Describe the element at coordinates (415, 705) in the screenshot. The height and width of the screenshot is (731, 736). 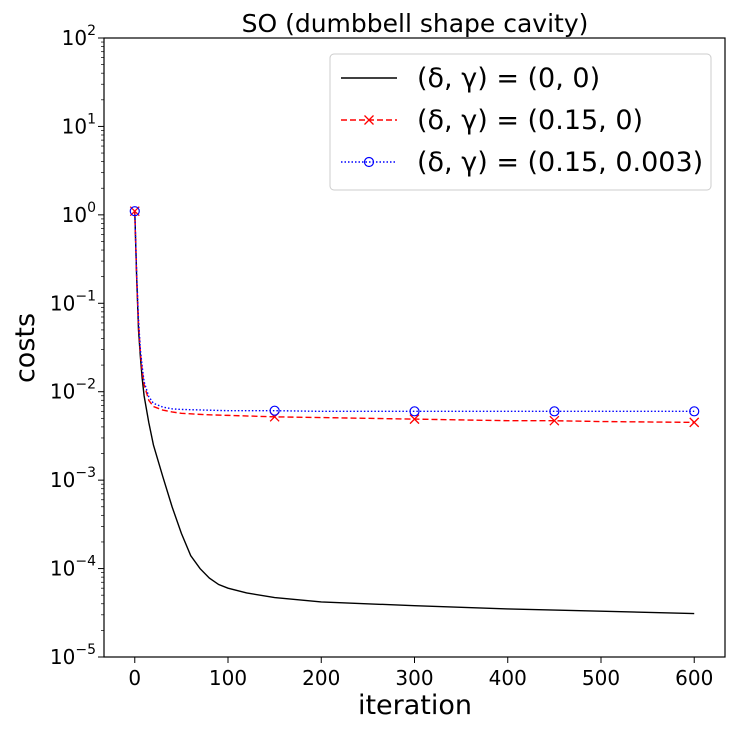
I see `x-axis-label: iteration` at that location.